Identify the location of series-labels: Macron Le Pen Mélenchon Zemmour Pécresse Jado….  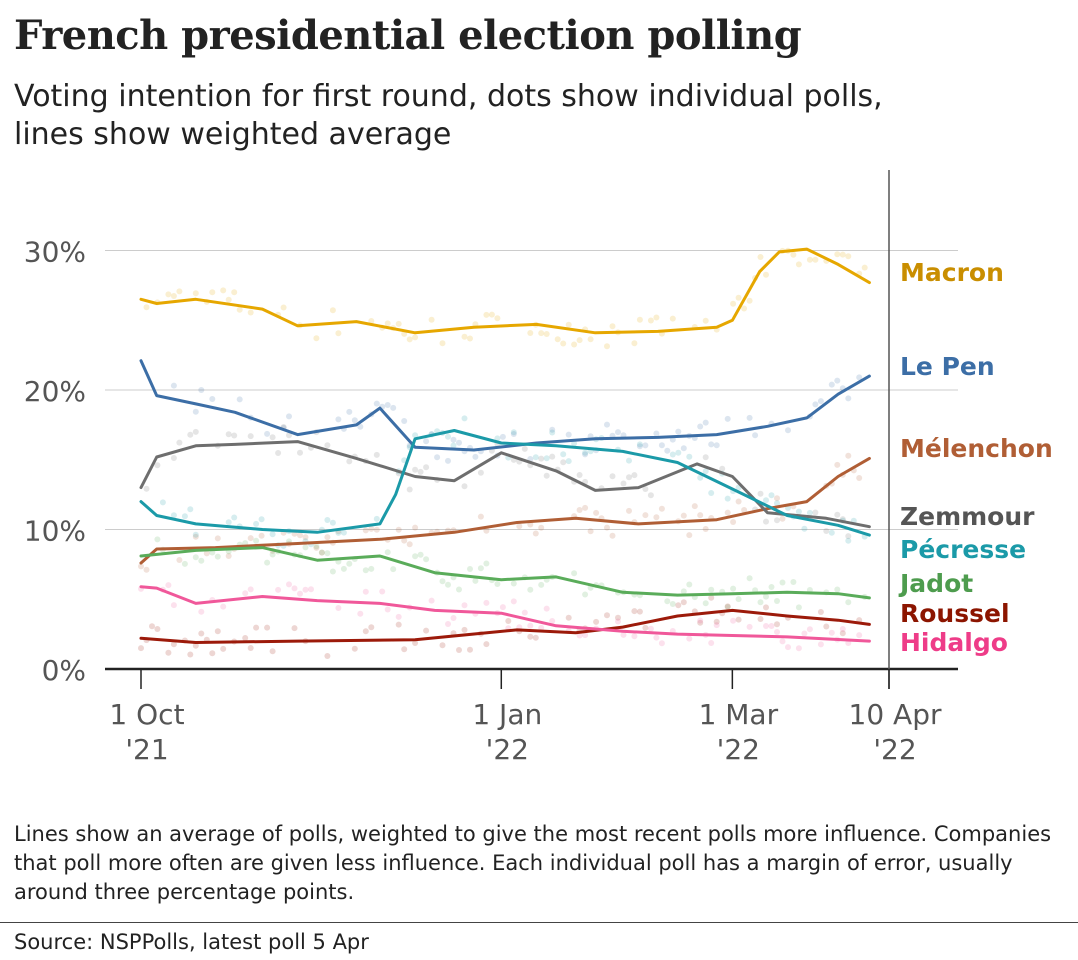
(975, 457).